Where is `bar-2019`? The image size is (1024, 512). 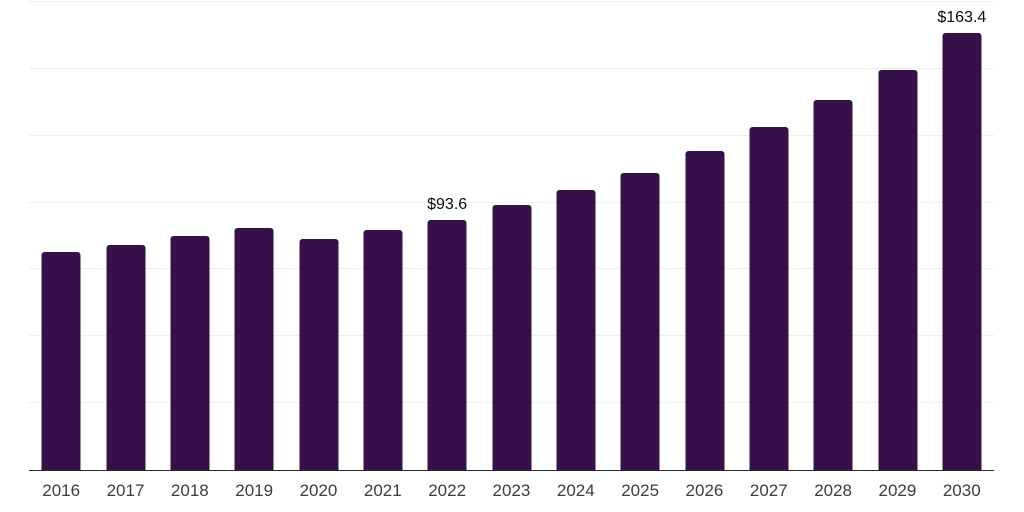 bar-2019 is located at coordinates (254, 348).